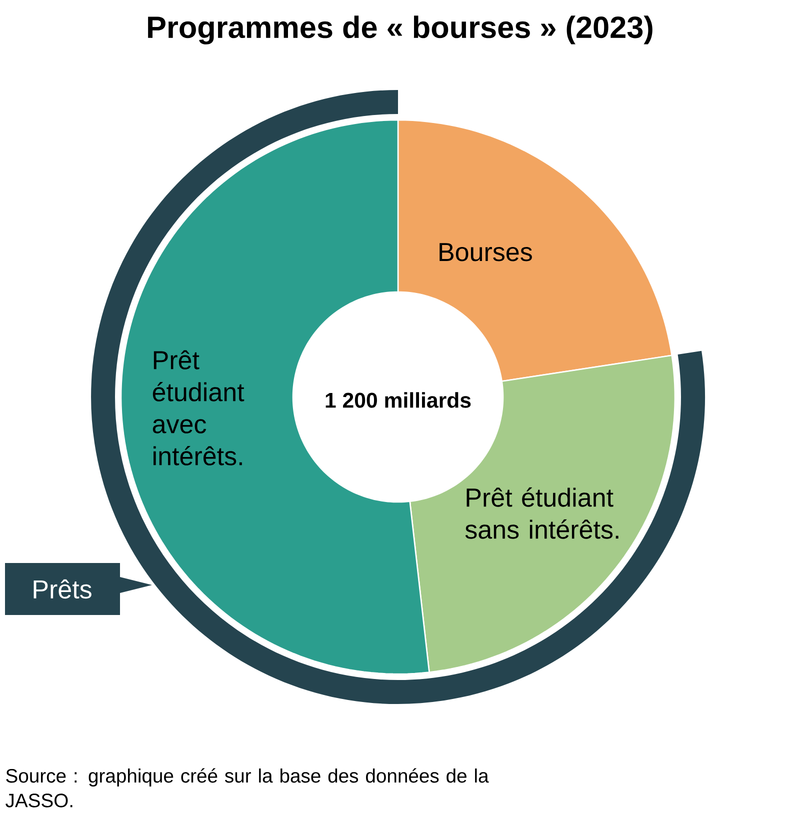  What do you see at coordinates (541, 513) in the screenshot?
I see `slice-label: Prêt étudiant sans intérêts.` at bounding box center [541, 513].